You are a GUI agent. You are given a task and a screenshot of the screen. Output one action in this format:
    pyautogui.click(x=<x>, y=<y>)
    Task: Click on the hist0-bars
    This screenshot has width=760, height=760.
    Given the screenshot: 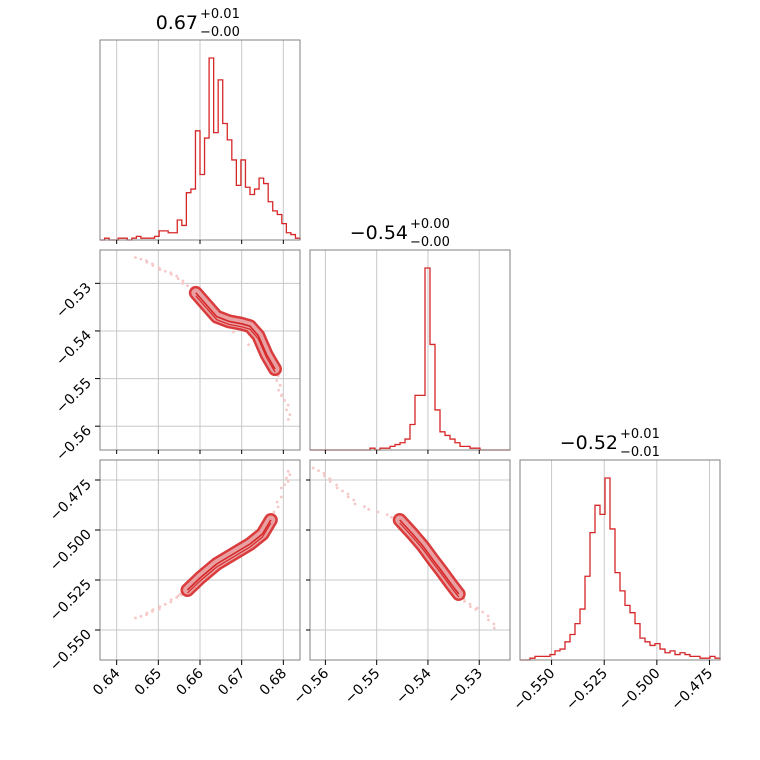 What is the action you would take?
    pyautogui.click(x=200, y=149)
    